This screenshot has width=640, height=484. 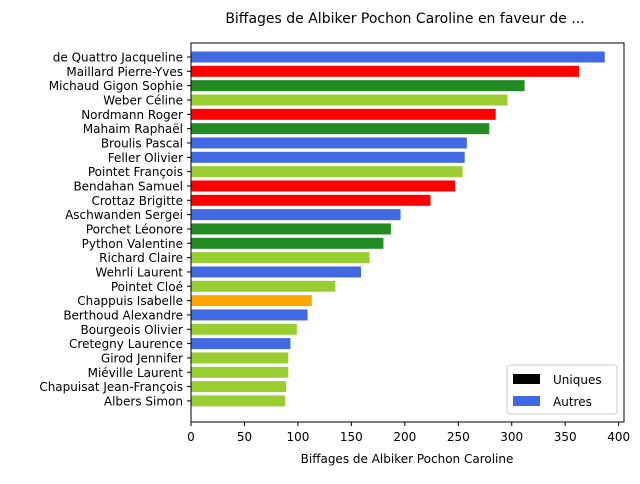 I want to click on y-tick-label: Cretegny Laurence, so click(x=126, y=344).